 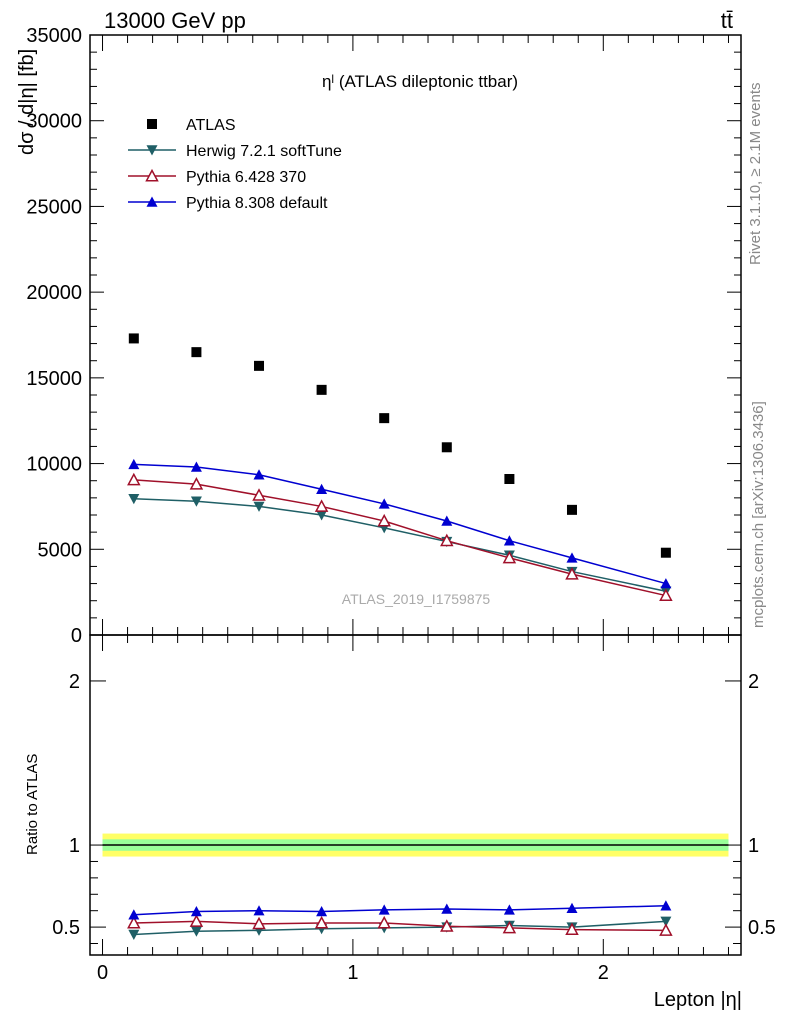 I want to click on legend-entry: Pythia 8.308 default, so click(x=228, y=203).